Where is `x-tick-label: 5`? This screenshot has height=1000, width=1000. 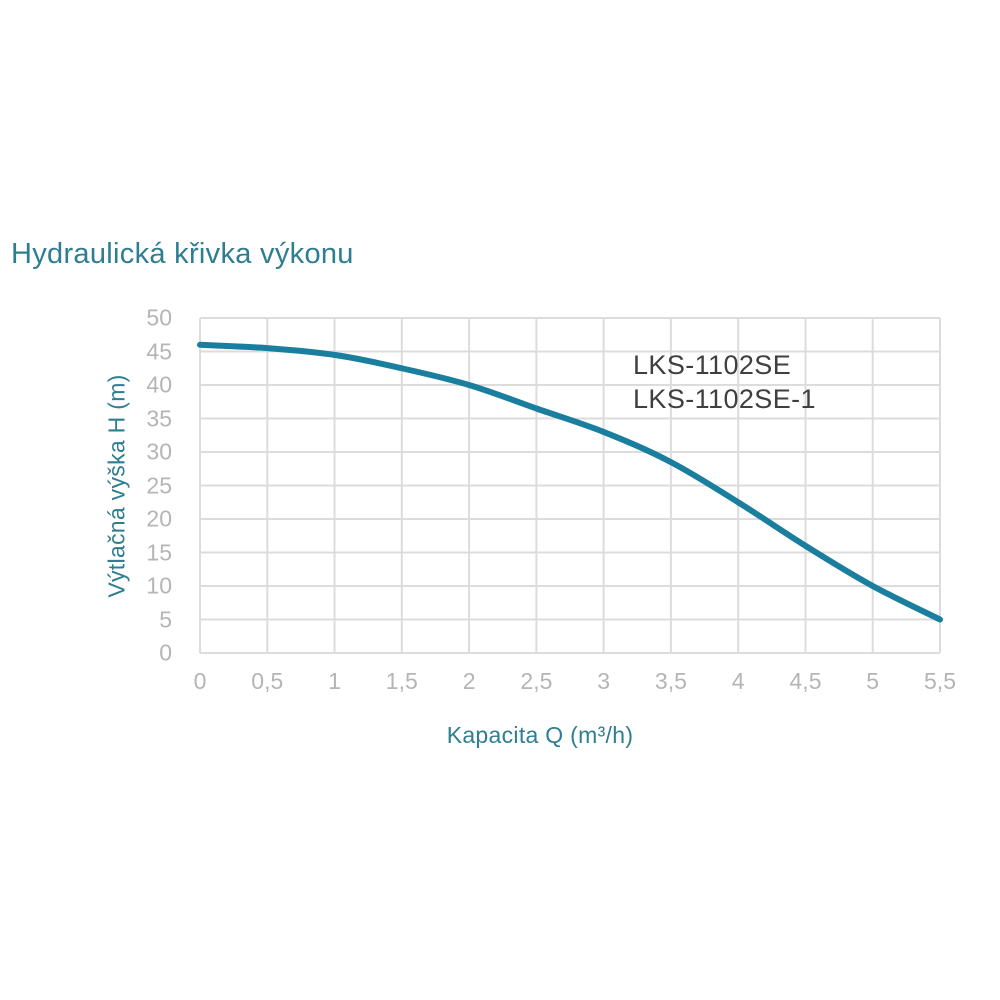 x-tick-label: 5 is located at coordinates (873, 681).